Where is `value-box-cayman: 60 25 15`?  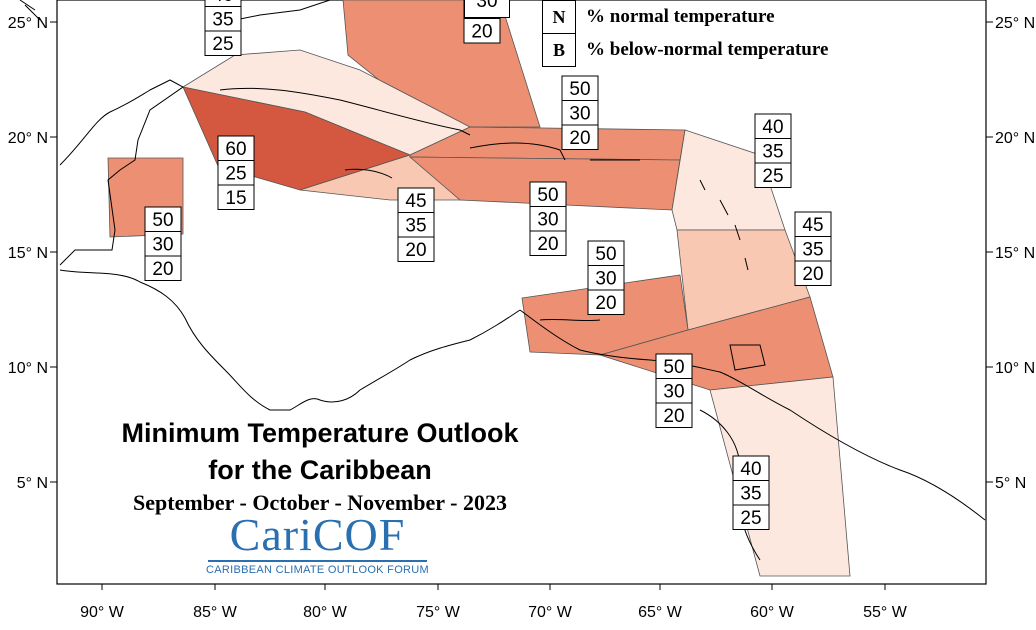
value-box-cayman: 60 25 15 is located at coordinates (236, 172).